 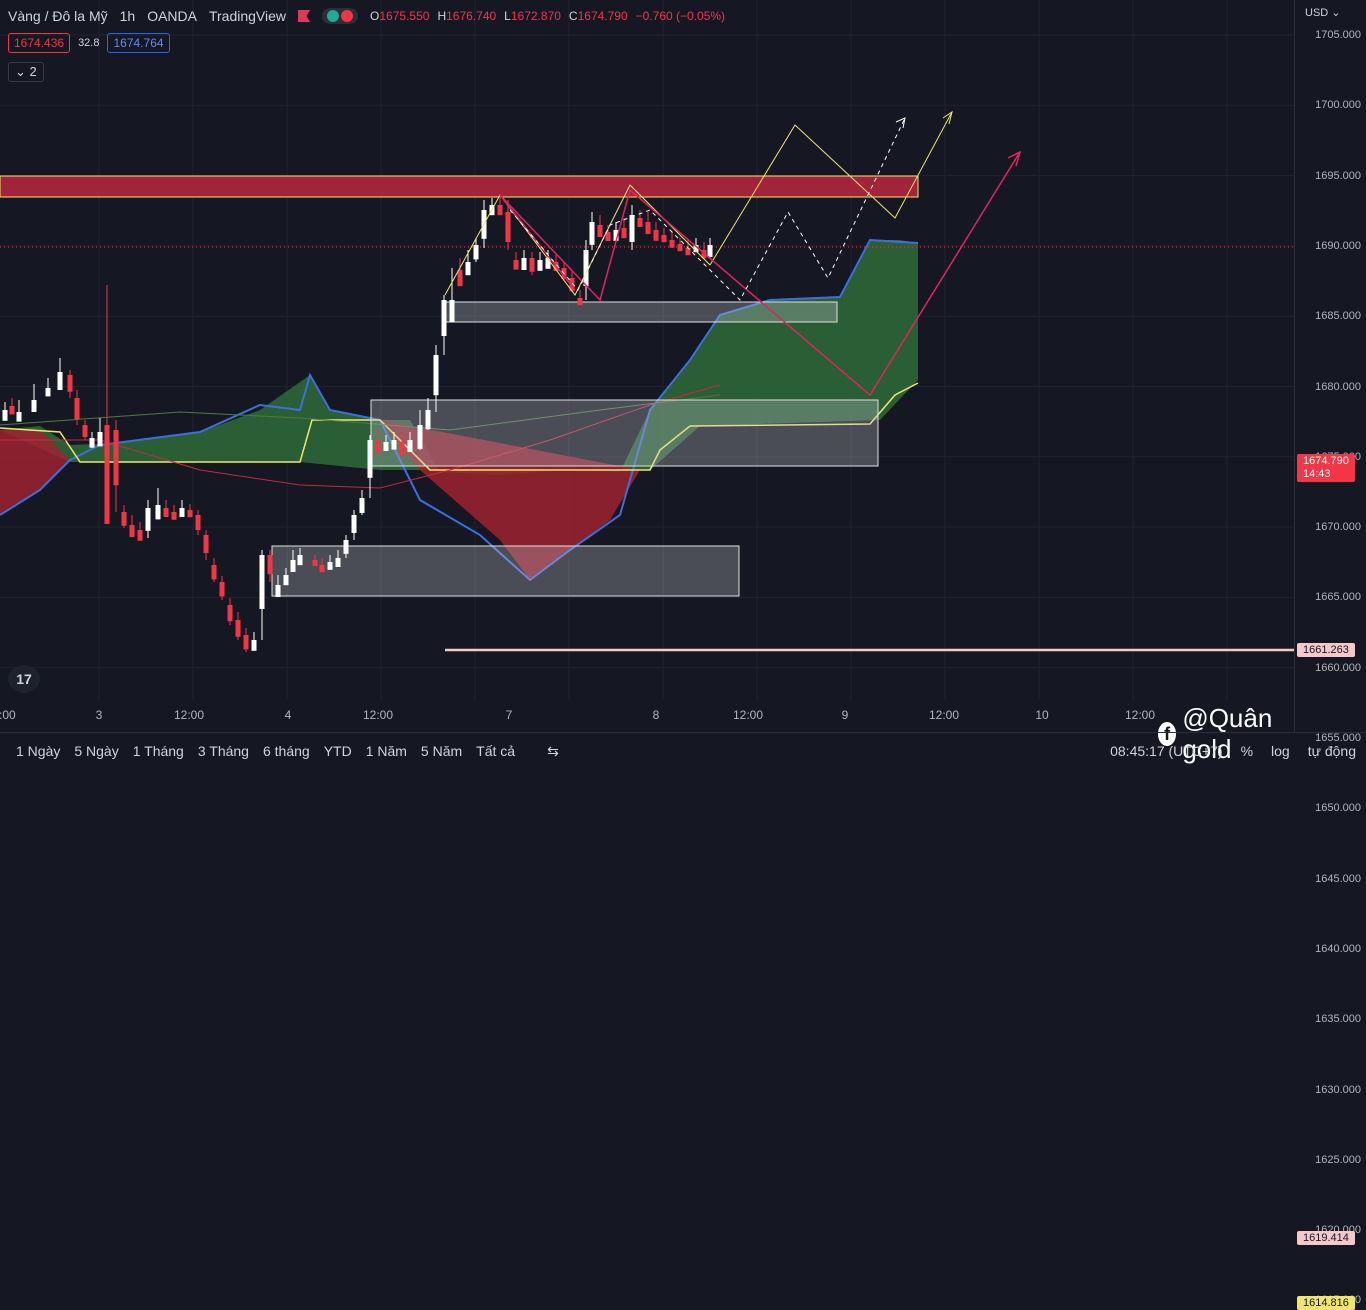 What do you see at coordinates (1338, 1019) in the screenshot?
I see `price-tick: 1635.000` at bounding box center [1338, 1019].